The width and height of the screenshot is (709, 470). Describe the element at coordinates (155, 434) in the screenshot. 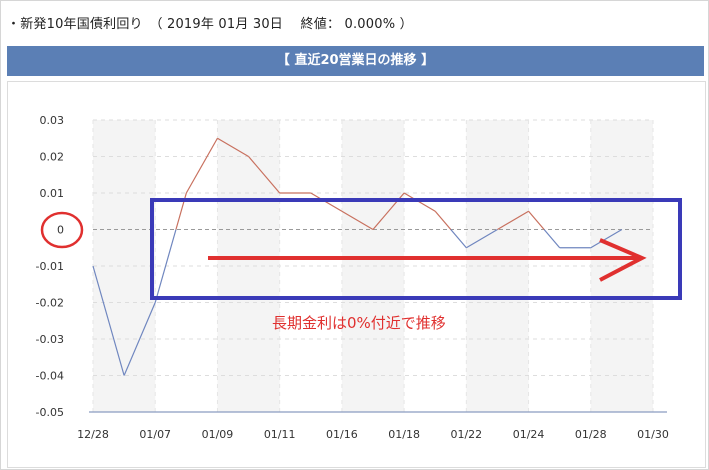

I see `x-tick-label: 01/07` at that location.